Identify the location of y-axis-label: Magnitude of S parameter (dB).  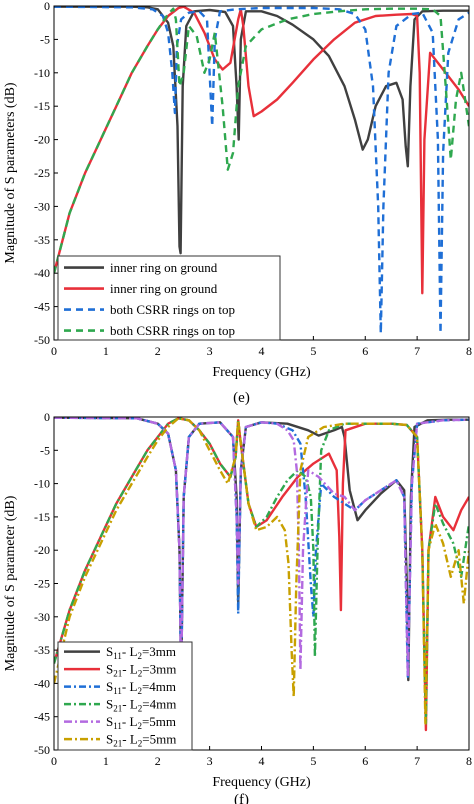
(10, 583).